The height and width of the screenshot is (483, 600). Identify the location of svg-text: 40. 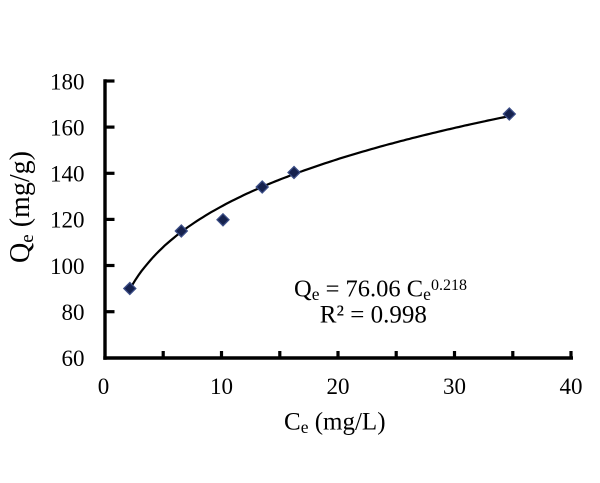
(571, 386).